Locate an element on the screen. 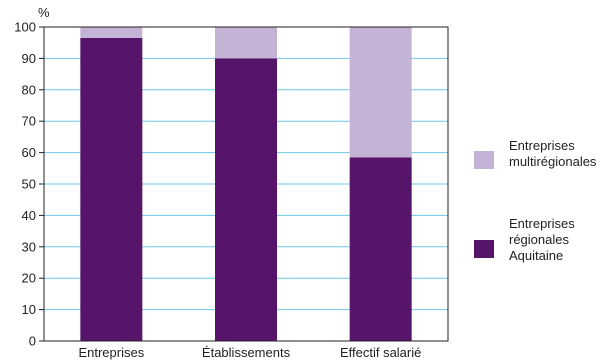 Image resolution: width=613 pixels, height=363 pixels. y-tick-label-50: 50 is located at coordinates (29, 184).